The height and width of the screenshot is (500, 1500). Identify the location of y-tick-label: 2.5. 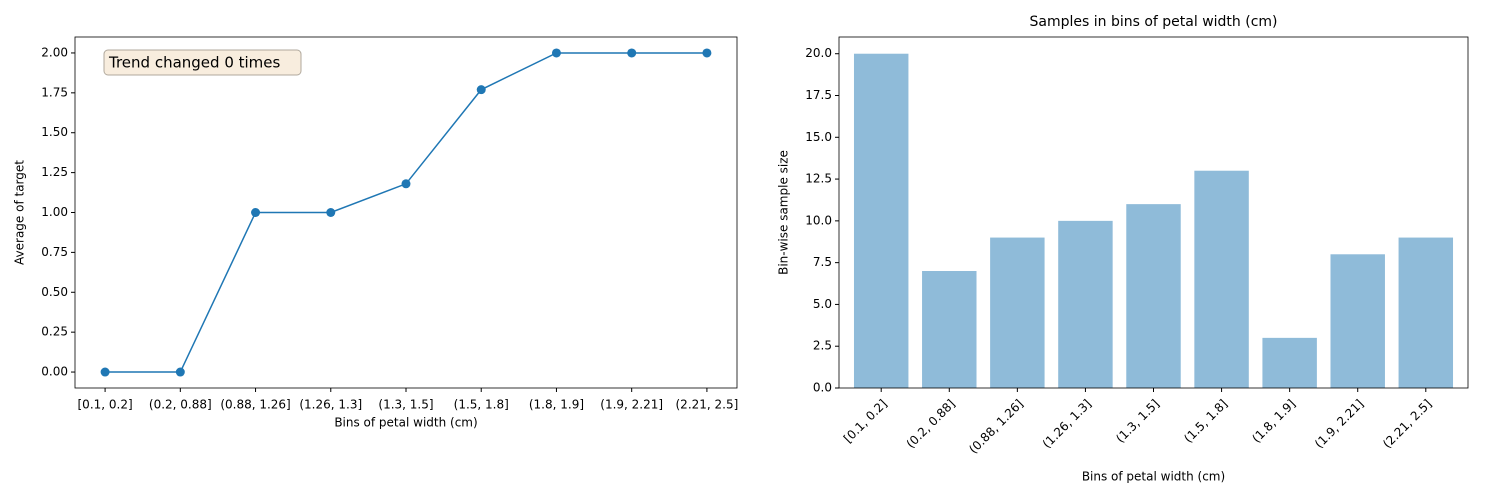
(822, 346).